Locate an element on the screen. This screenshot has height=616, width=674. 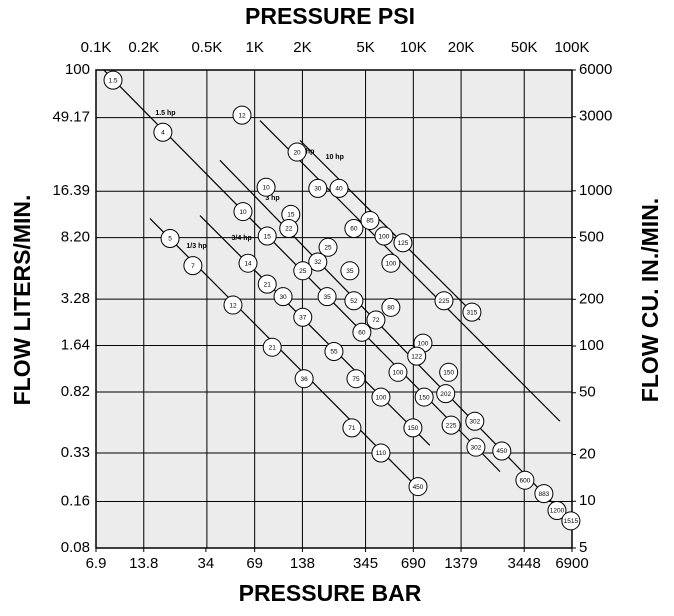
ratio-label: 1200 is located at coordinates (557, 511).